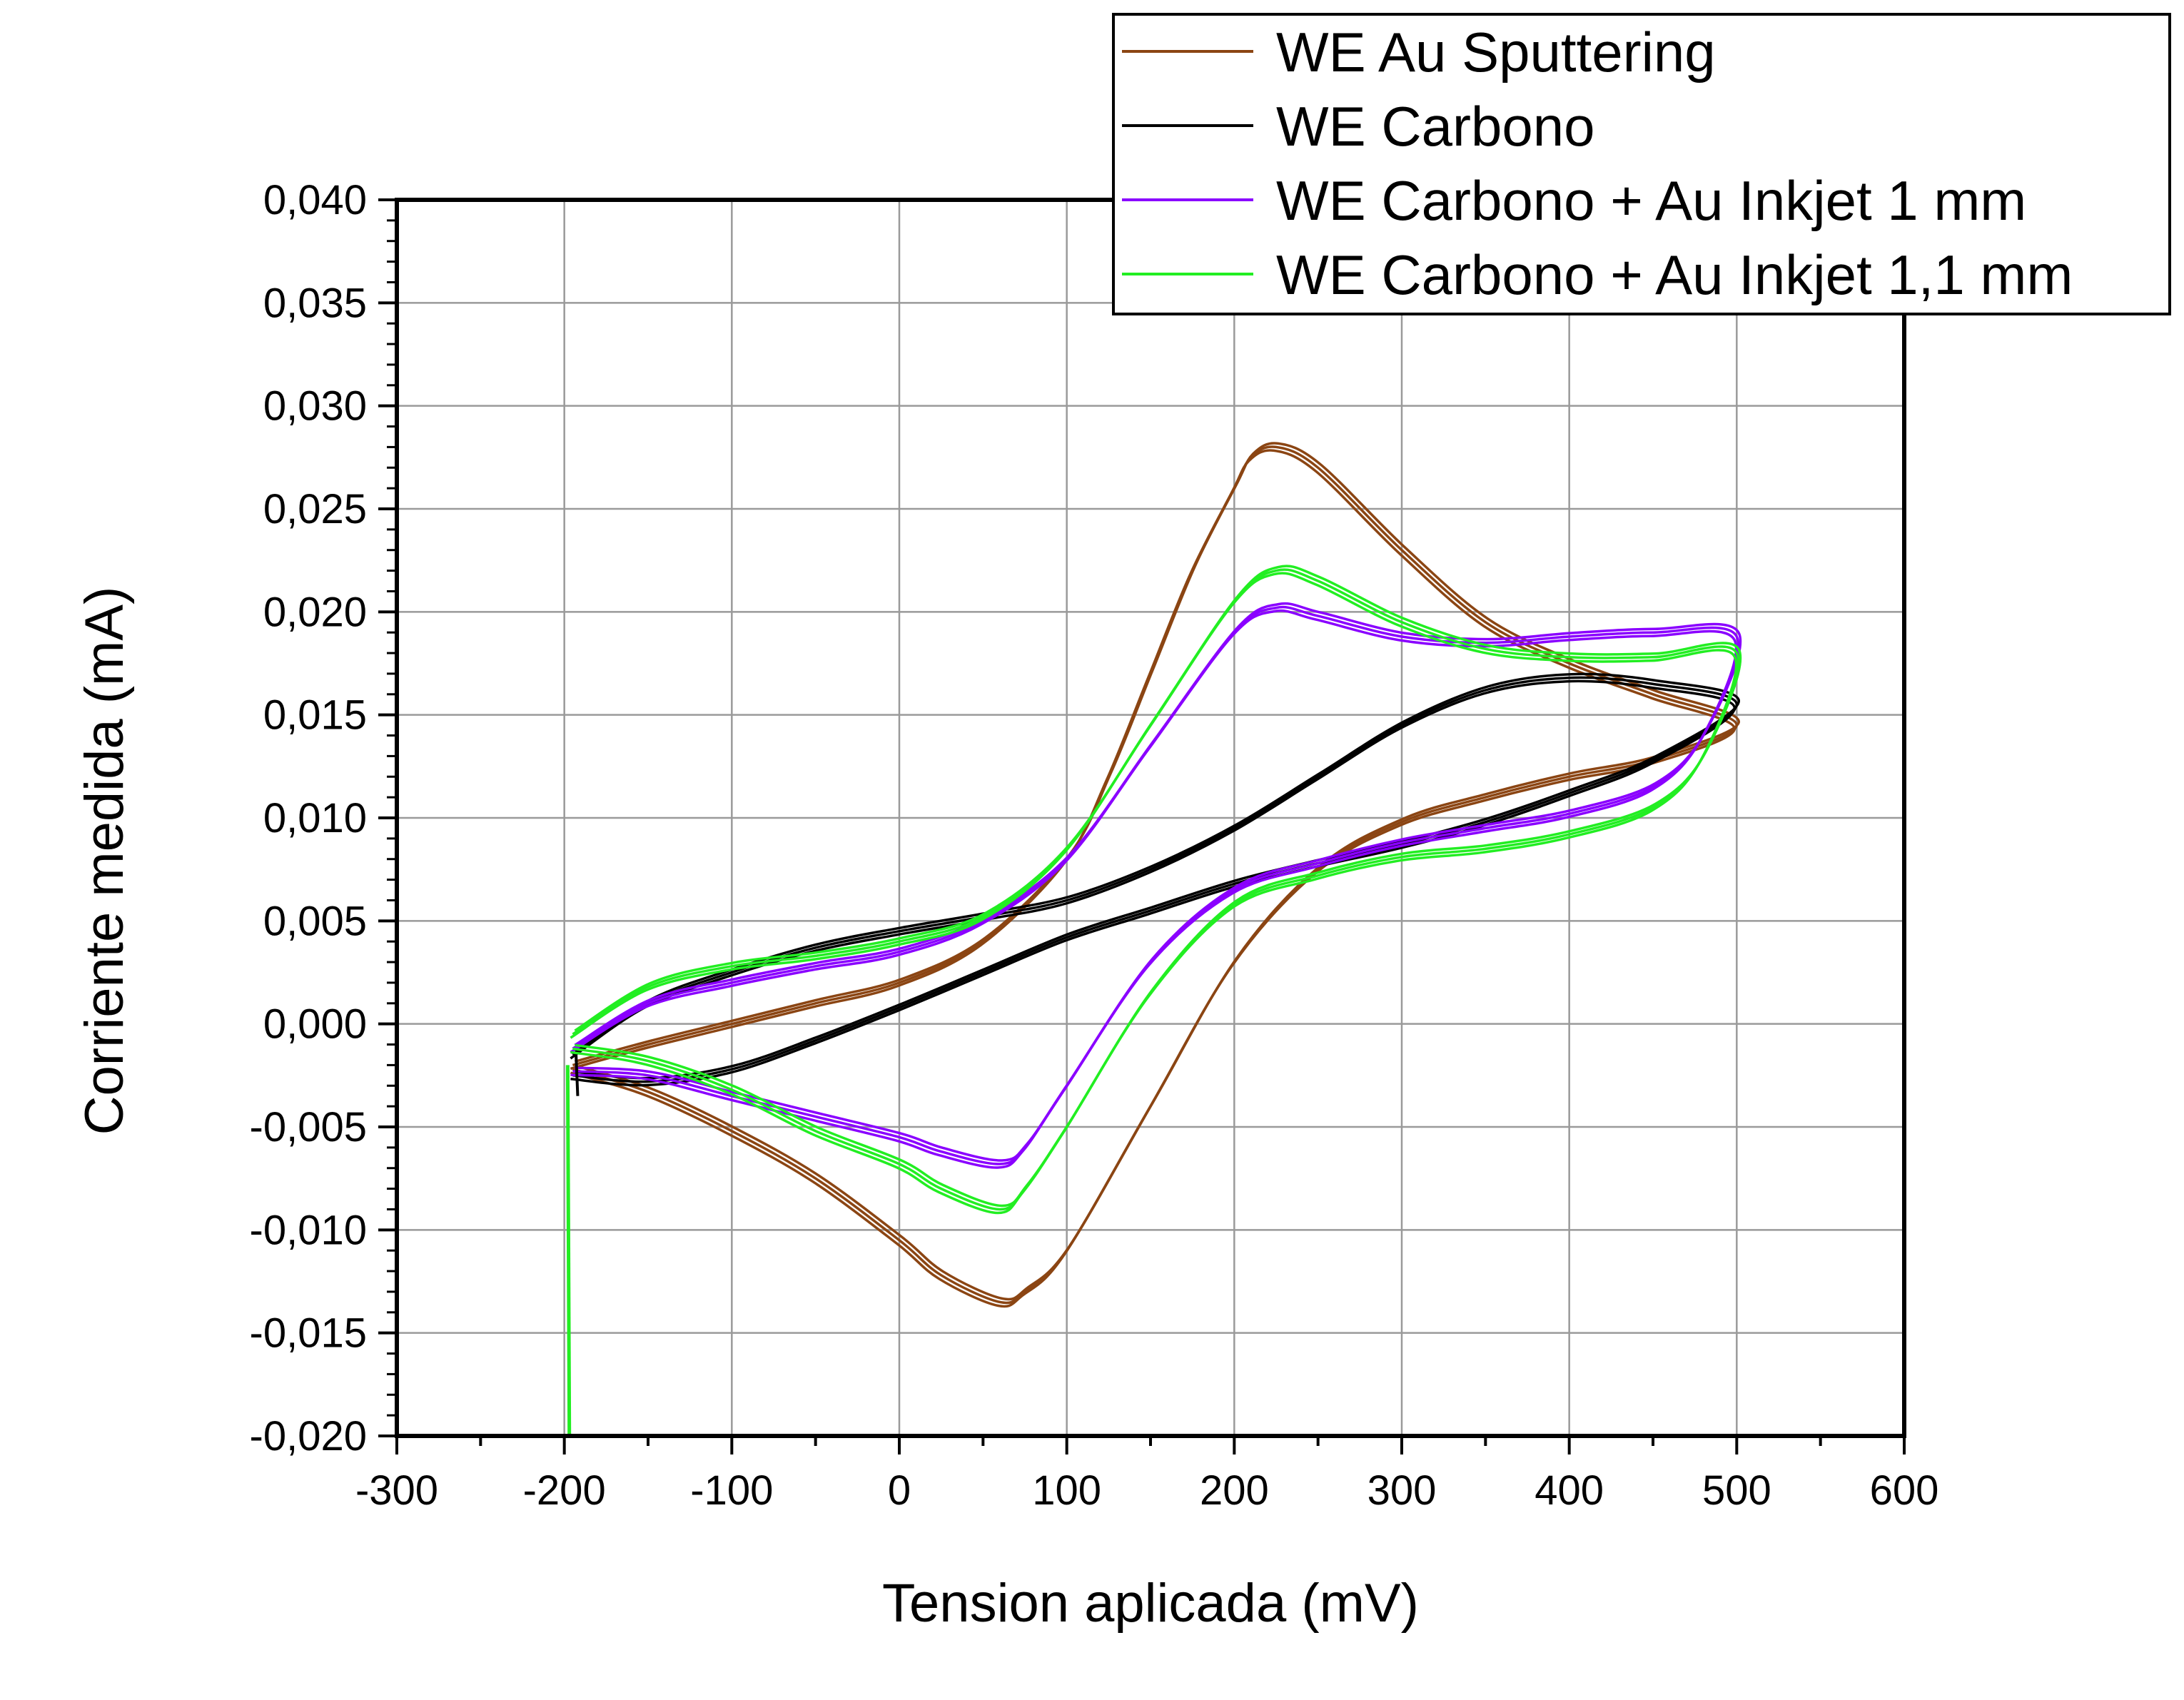  Describe the element at coordinates (308, 1436) in the screenshot. I see `y-tick-label: -0,020` at that location.